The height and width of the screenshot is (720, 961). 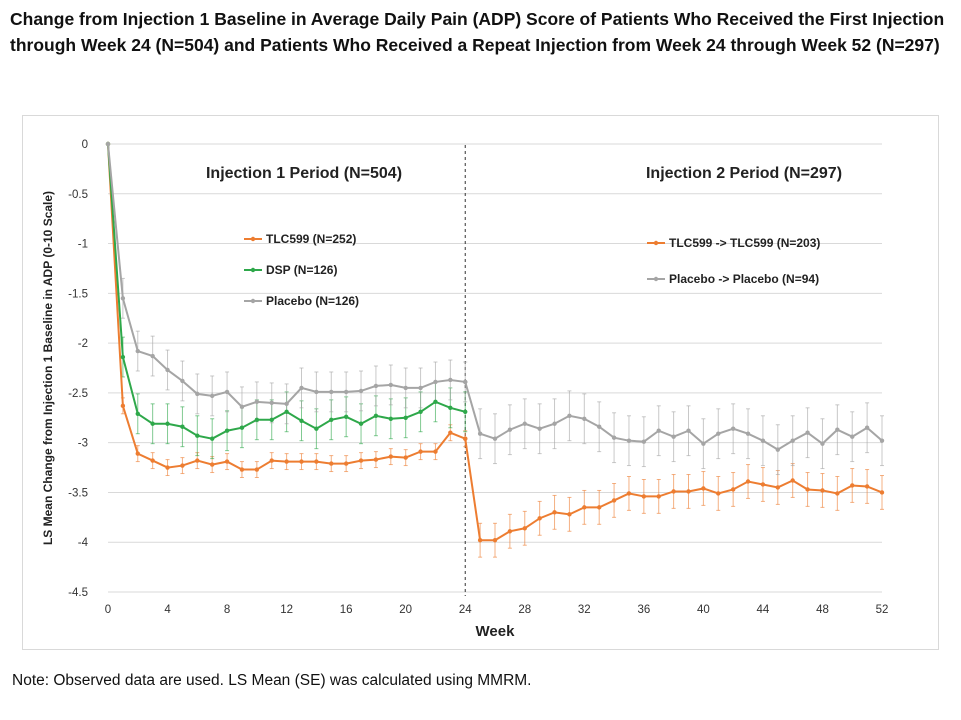 What do you see at coordinates (85, 145) in the screenshot?
I see `y-tick-label: 0` at bounding box center [85, 145].